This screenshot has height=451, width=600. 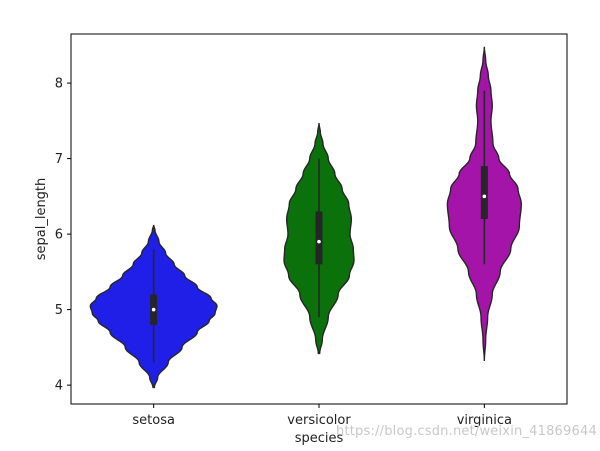 What do you see at coordinates (59, 310) in the screenshot?
I see `y-tick-label: 5` at bounding box center [59, 310].